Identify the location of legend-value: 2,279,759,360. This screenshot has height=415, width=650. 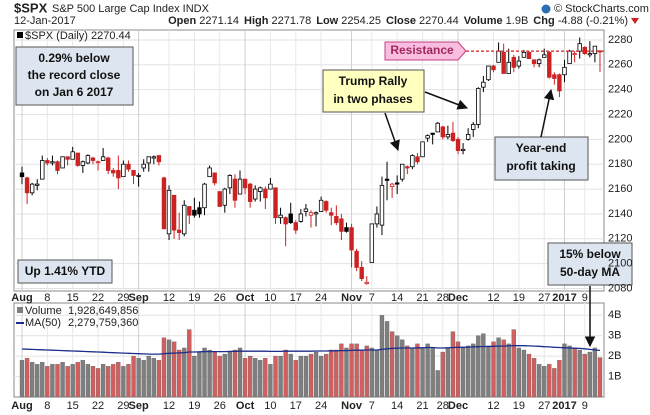
(103, 323).